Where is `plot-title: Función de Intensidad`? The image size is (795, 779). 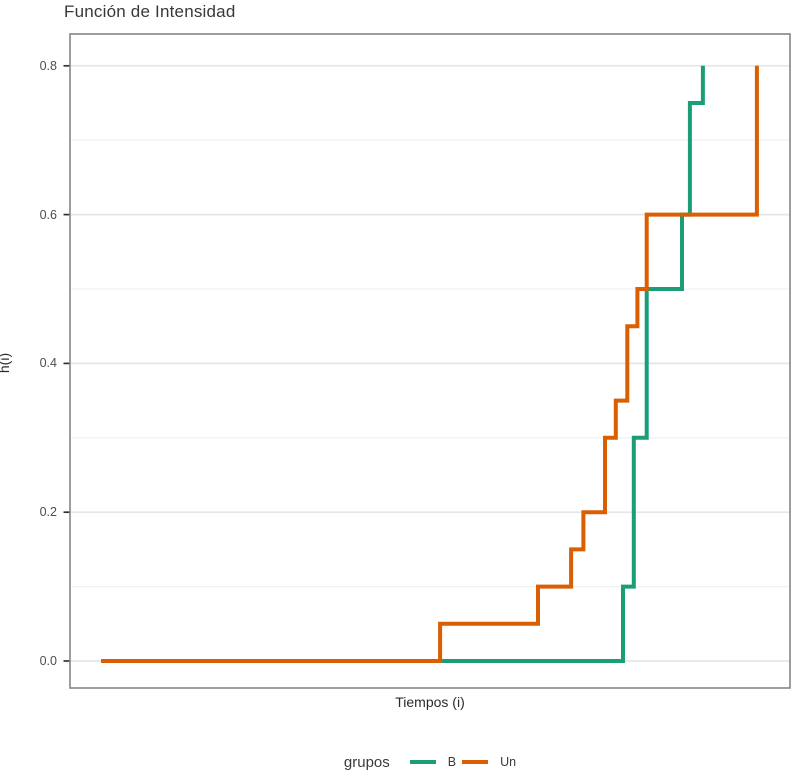 plot-title: Función de Intensidad is located at coordinates (150, 11).